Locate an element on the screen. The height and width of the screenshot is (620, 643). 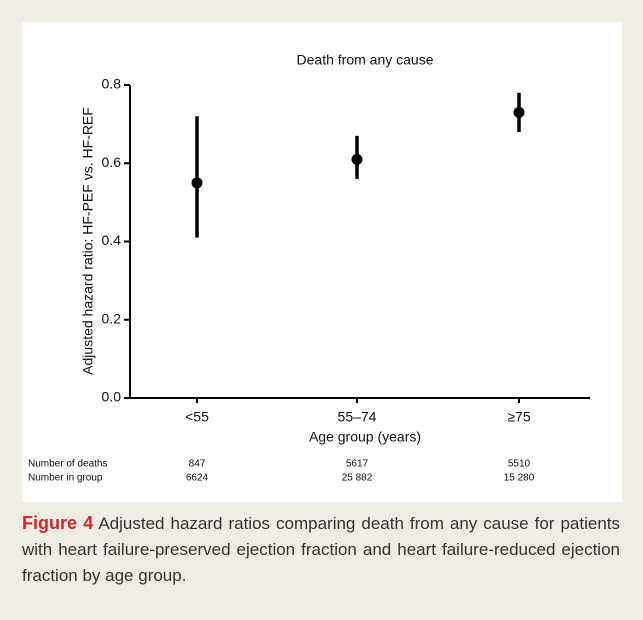
y-tick-label: 0.8 is located at coordinates (112, 84).